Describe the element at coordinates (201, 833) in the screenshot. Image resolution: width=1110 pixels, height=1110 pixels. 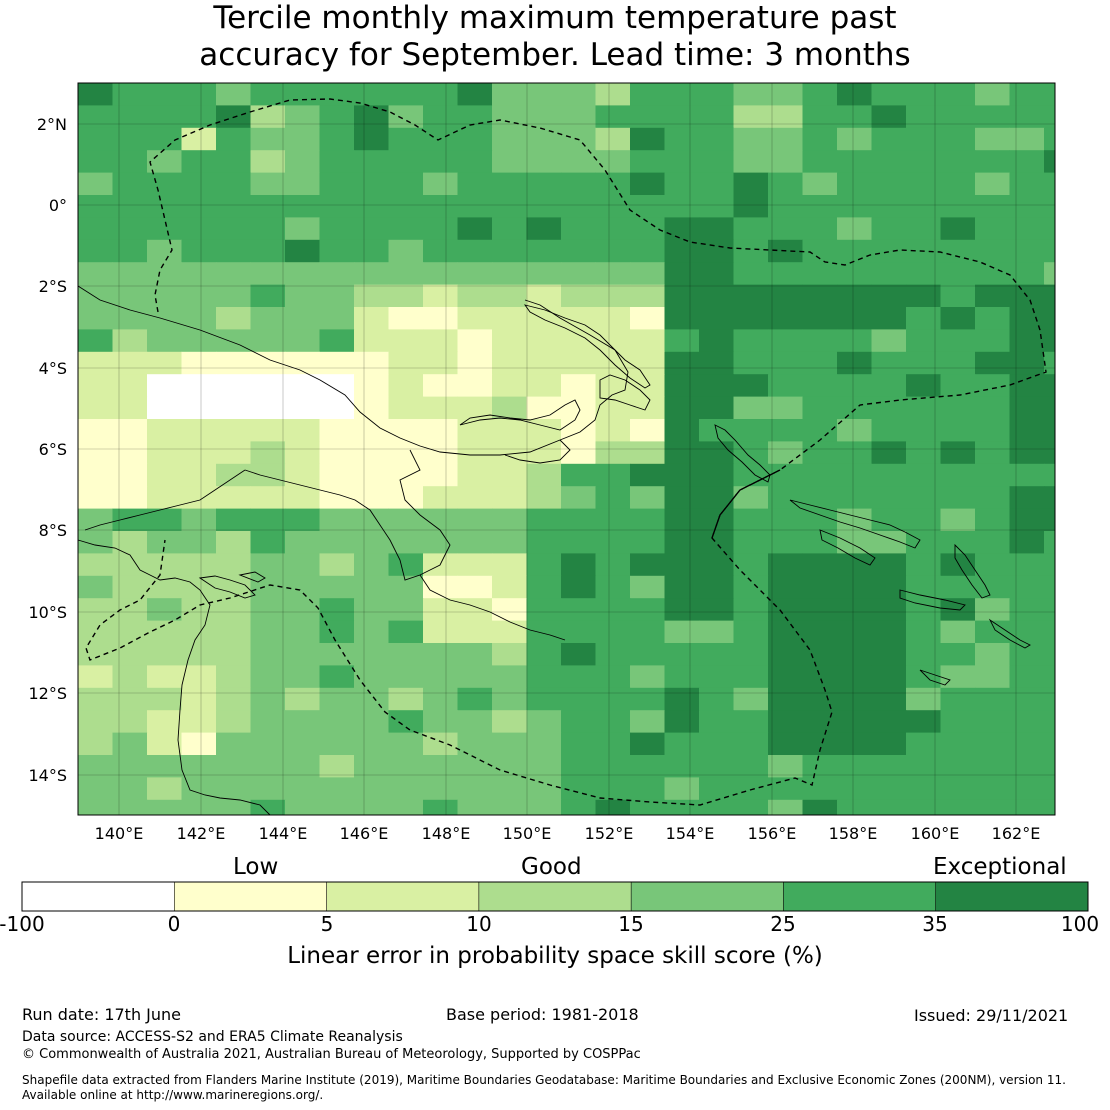
I see `longitude-label: 142°E` at that location.